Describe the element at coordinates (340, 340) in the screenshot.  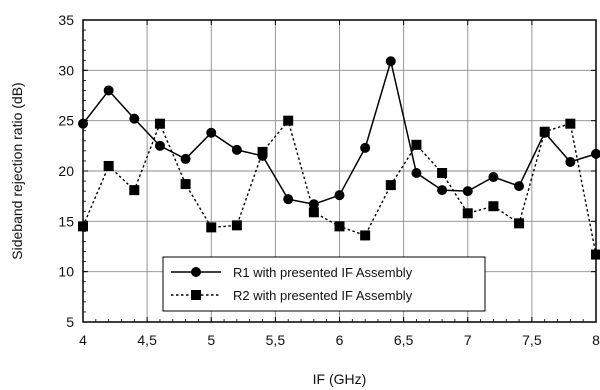
I see `x-tick-label: 6` at that location.